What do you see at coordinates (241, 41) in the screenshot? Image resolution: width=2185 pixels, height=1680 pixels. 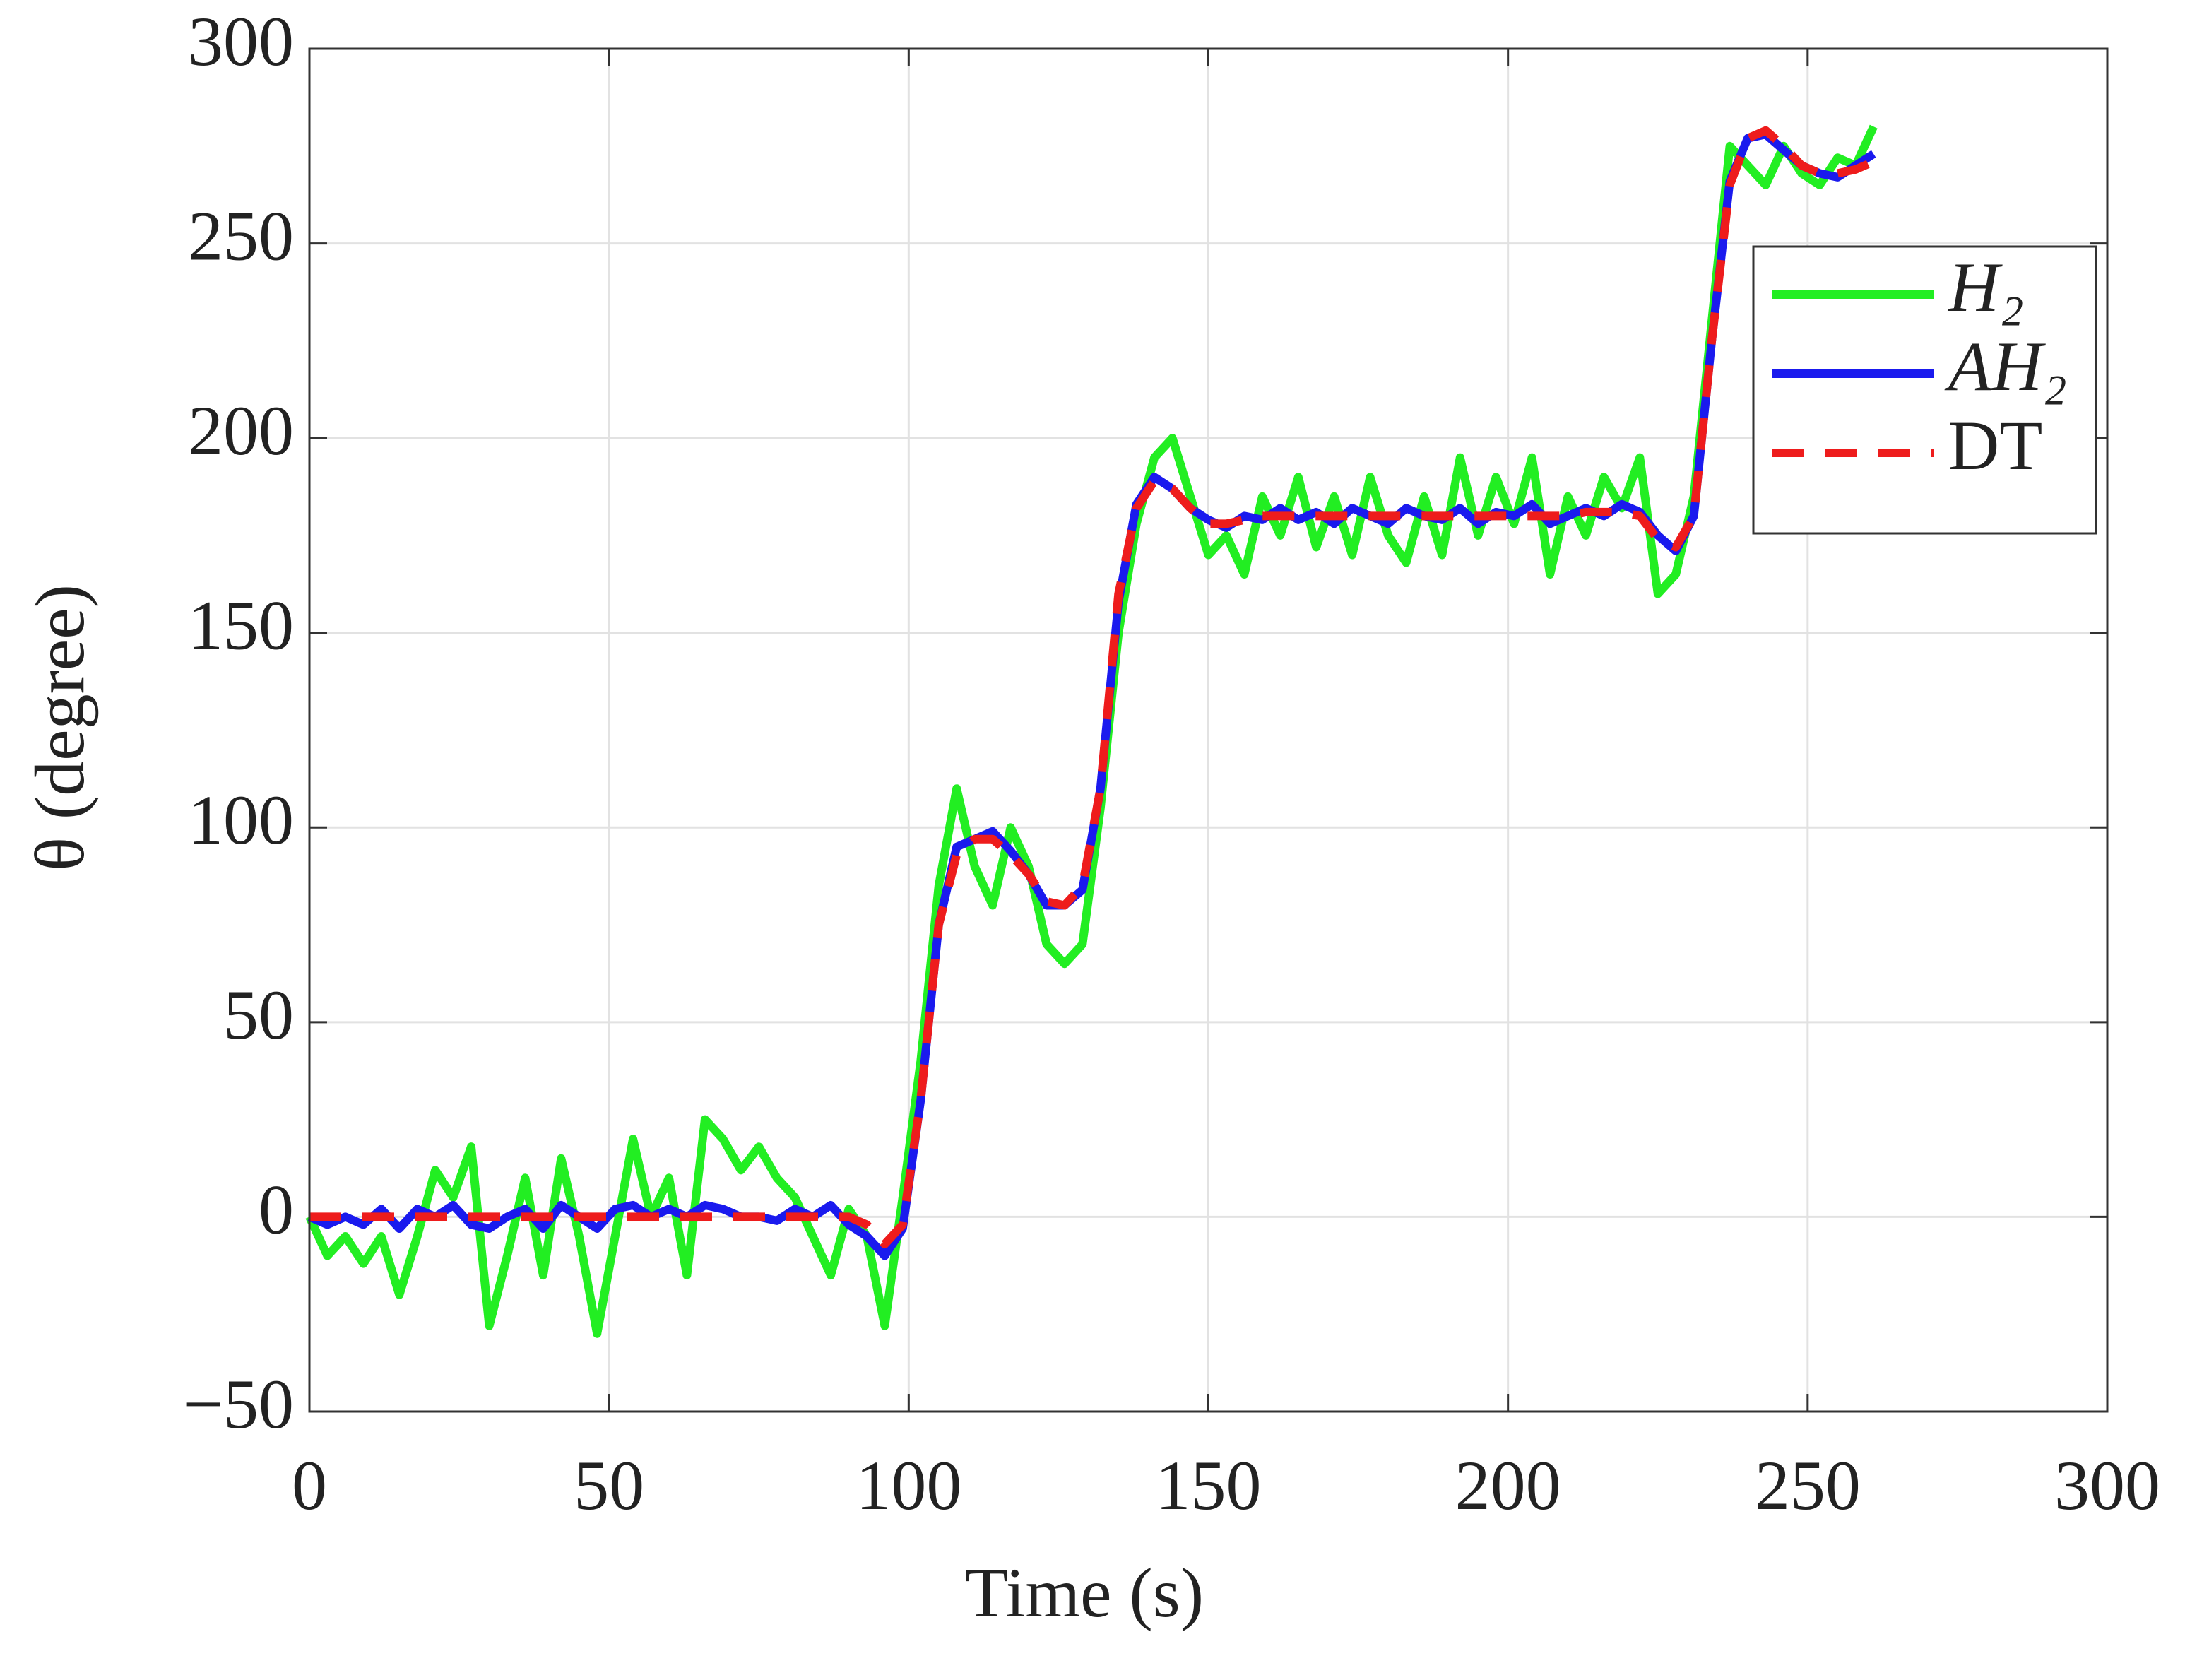 I see `y-tick-label: 300` at bounding box center [241, 41].